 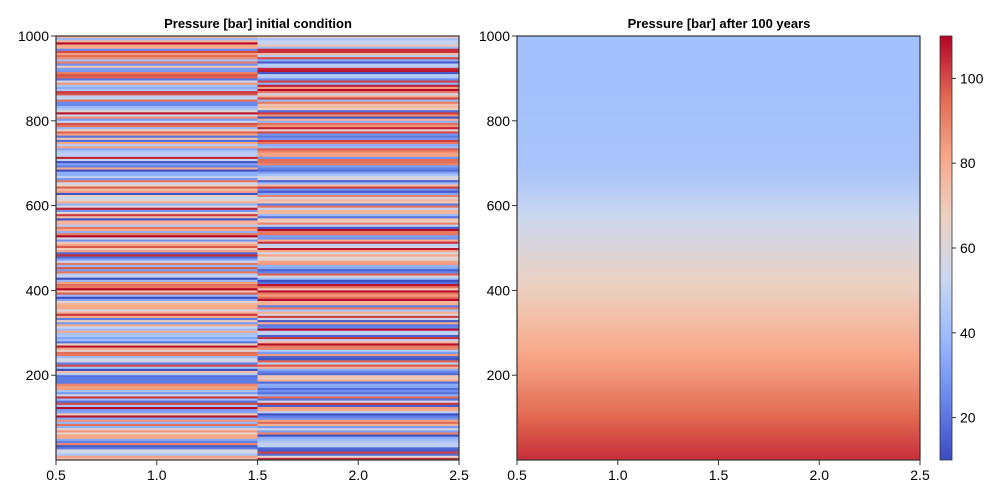 I want to click on colorbar-tick-label: 80, so click(x=968, y=163).